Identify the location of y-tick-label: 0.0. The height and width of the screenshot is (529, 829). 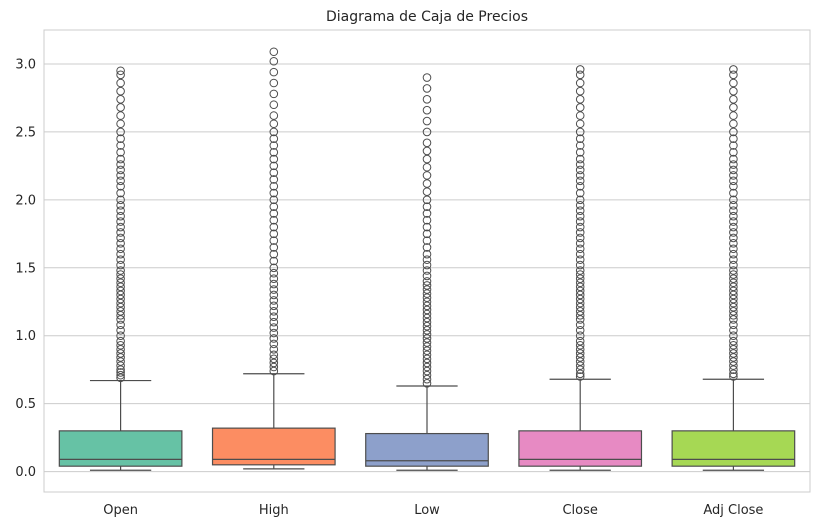
(25, 472).